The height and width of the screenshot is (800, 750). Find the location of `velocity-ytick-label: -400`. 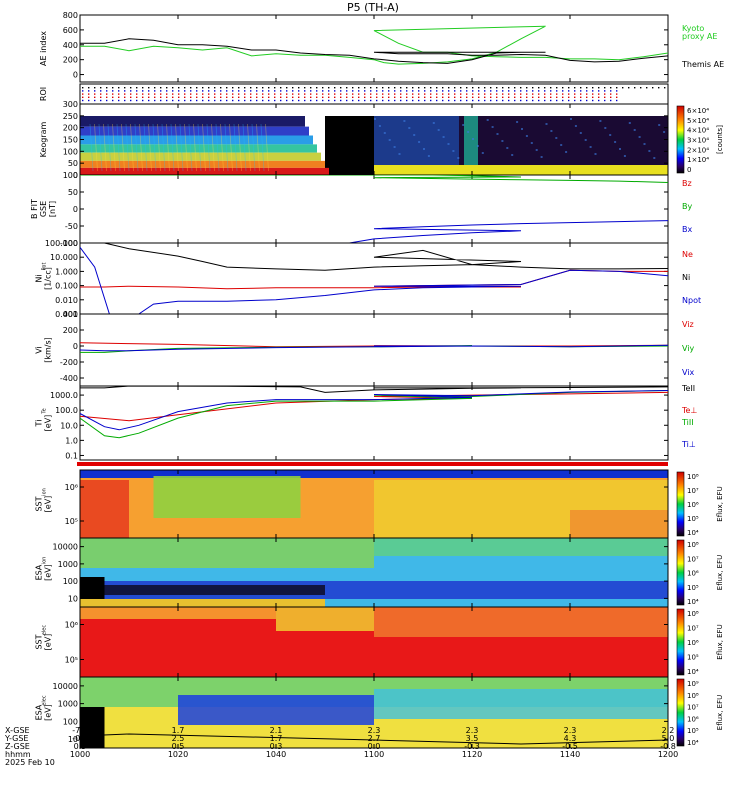

velocity-ytick-label: -400 is located at coordinates (69, 378).